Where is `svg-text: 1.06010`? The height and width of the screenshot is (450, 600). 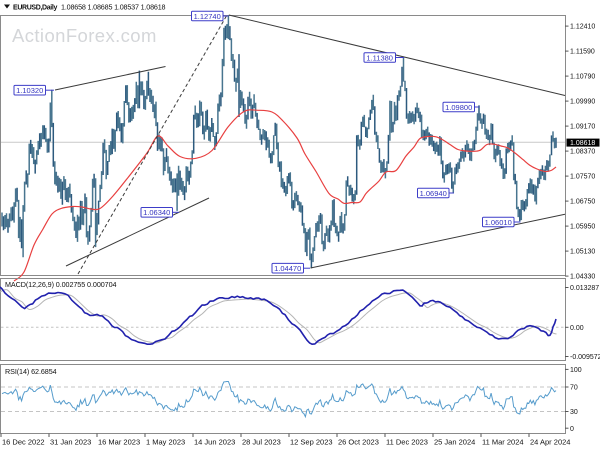 svg-text: 1.06010 is located at coordinates (498, 222).